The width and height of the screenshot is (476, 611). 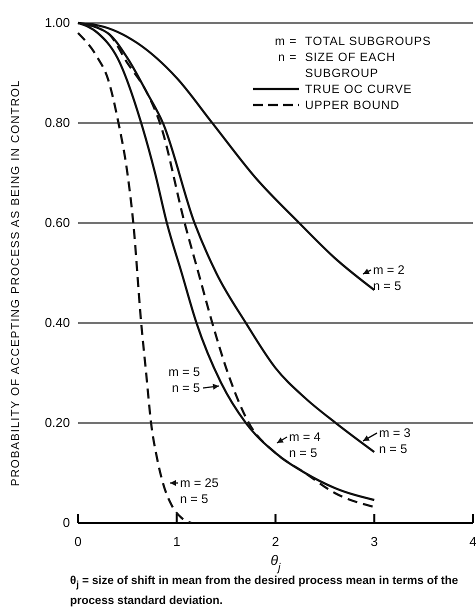 What do you see at coordinates (57, 122) in the screenshot?
I see `y-tick-label: 0.80` at bounding box center [57, 122].